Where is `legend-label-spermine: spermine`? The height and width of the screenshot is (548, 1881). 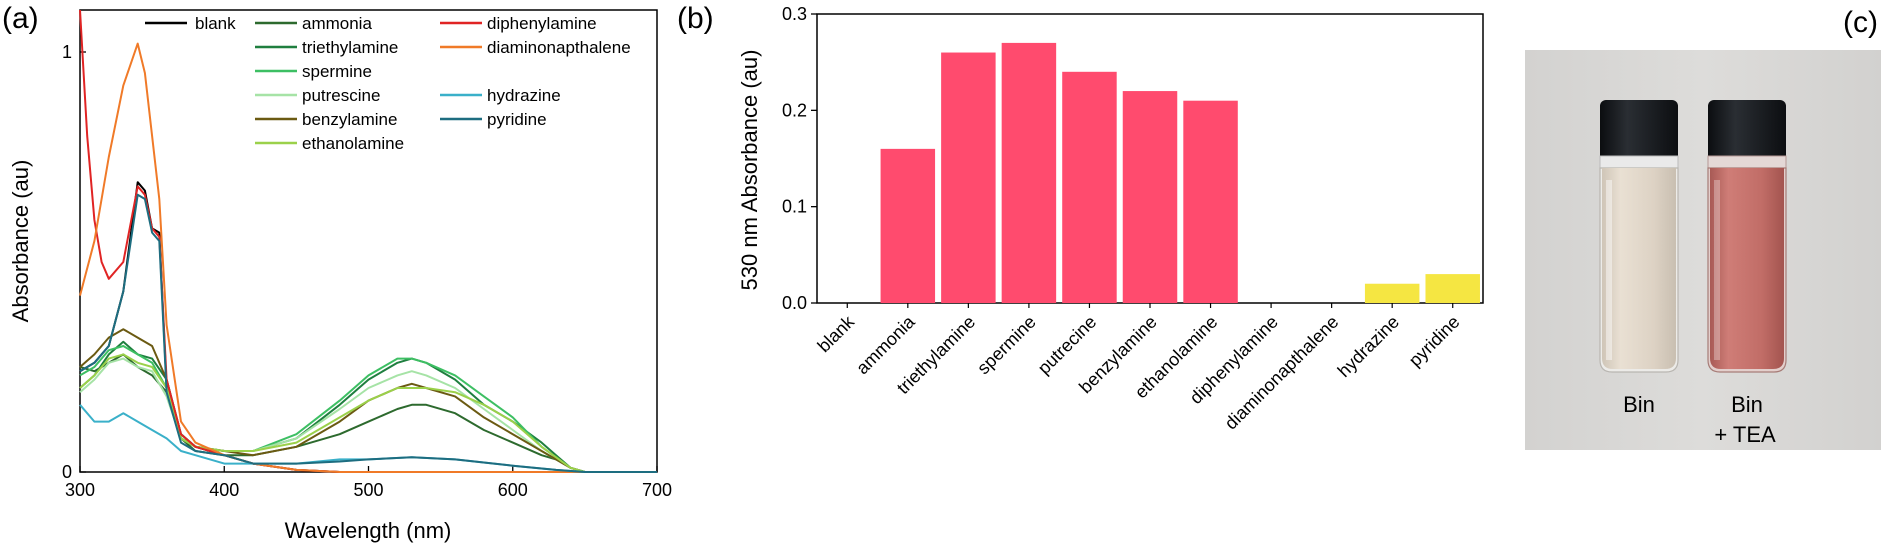 legend-label-spermine: spermine is located at coordinates (337, 71).